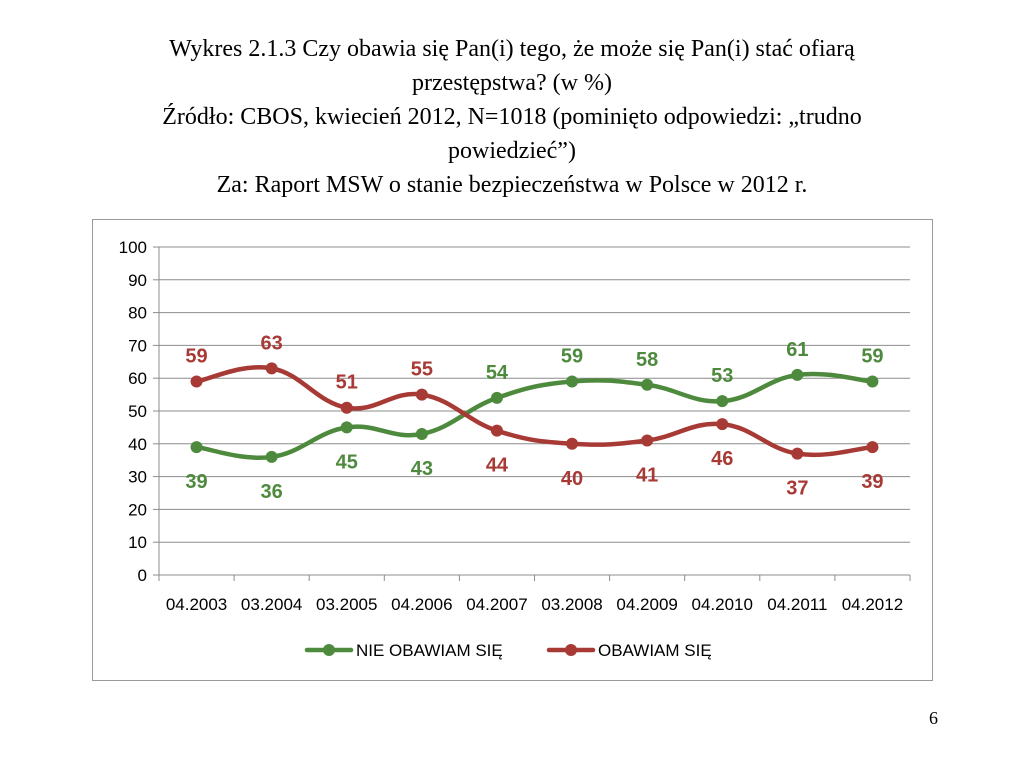 The image size is (1024, 768). What do you see at coordinates (272, 343) in the screenshot?
I see `data-label: 63` at bounding box center [272, 343].